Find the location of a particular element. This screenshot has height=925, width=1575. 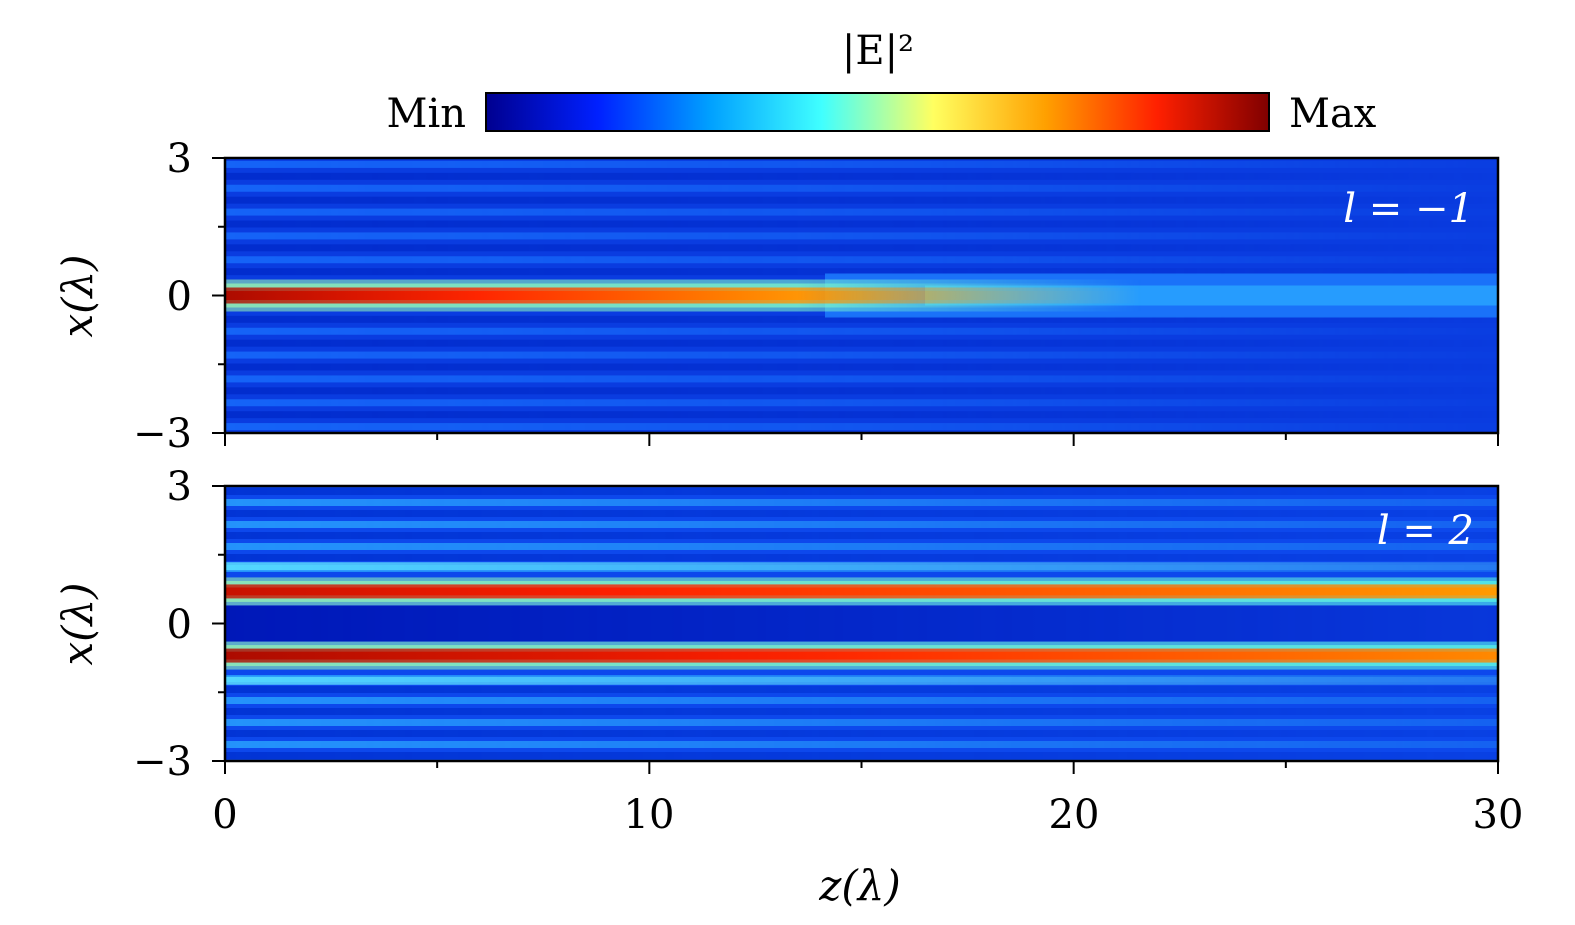

colorbar-min-label: Min is located at coordinates (426, 114).